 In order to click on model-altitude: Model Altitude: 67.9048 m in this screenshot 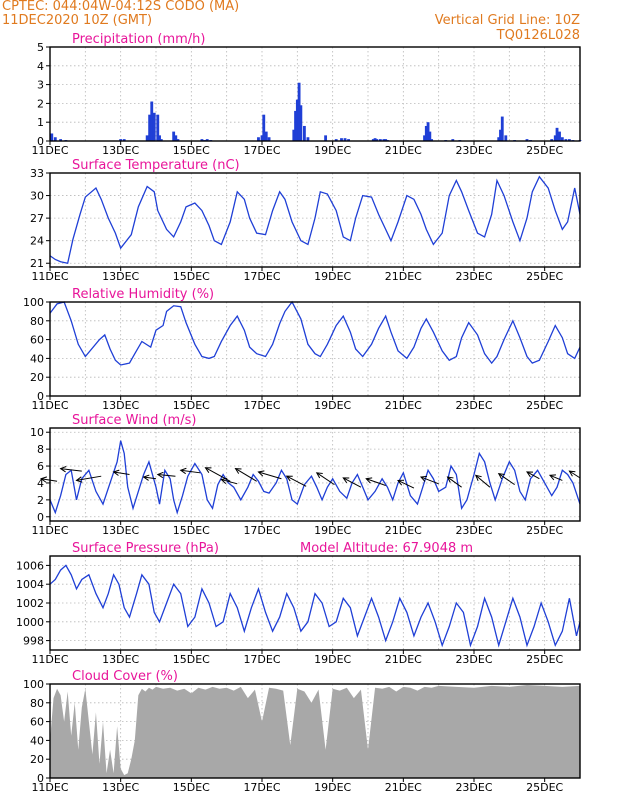, I will do `click(386, 548)`.